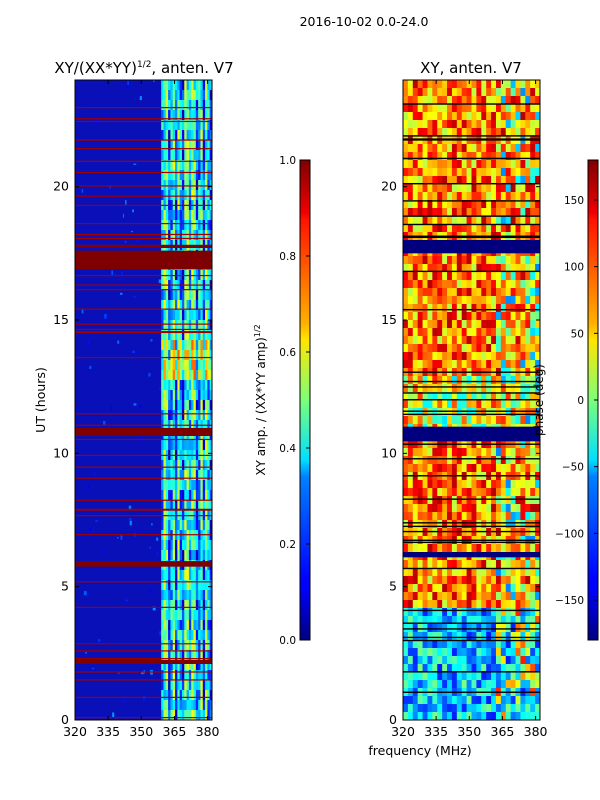 The width and height of the screenshot is (600, 800). I want to click on phase-flag-line, so click(471, 216).